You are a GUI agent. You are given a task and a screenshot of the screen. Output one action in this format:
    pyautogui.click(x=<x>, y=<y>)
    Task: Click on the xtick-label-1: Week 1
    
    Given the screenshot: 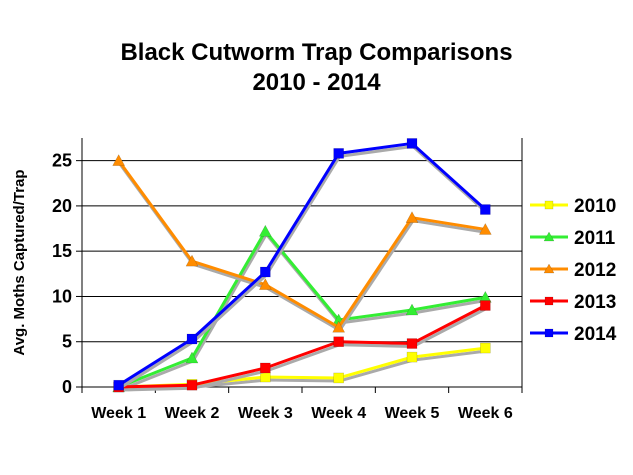 What is the action you would take?
    pyautogui.click(x=118, y=413)
    